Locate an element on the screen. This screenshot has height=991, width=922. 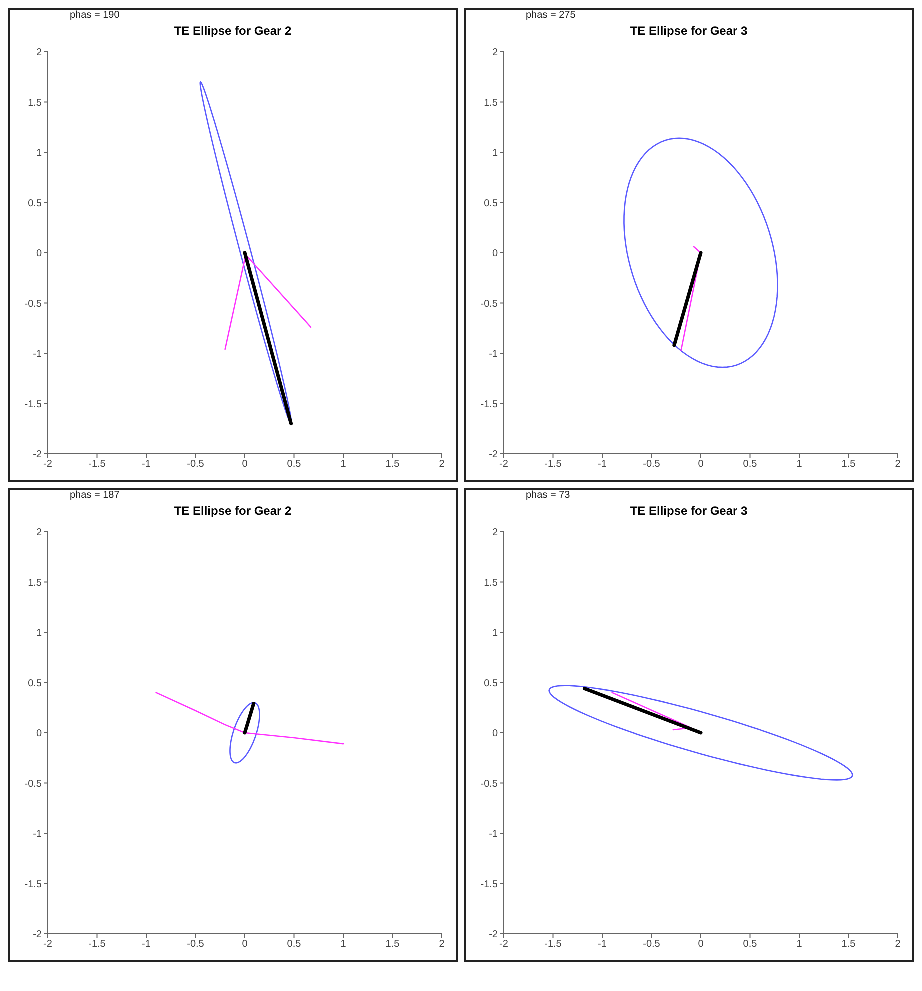
line-series is located at coordinates (250, 718).